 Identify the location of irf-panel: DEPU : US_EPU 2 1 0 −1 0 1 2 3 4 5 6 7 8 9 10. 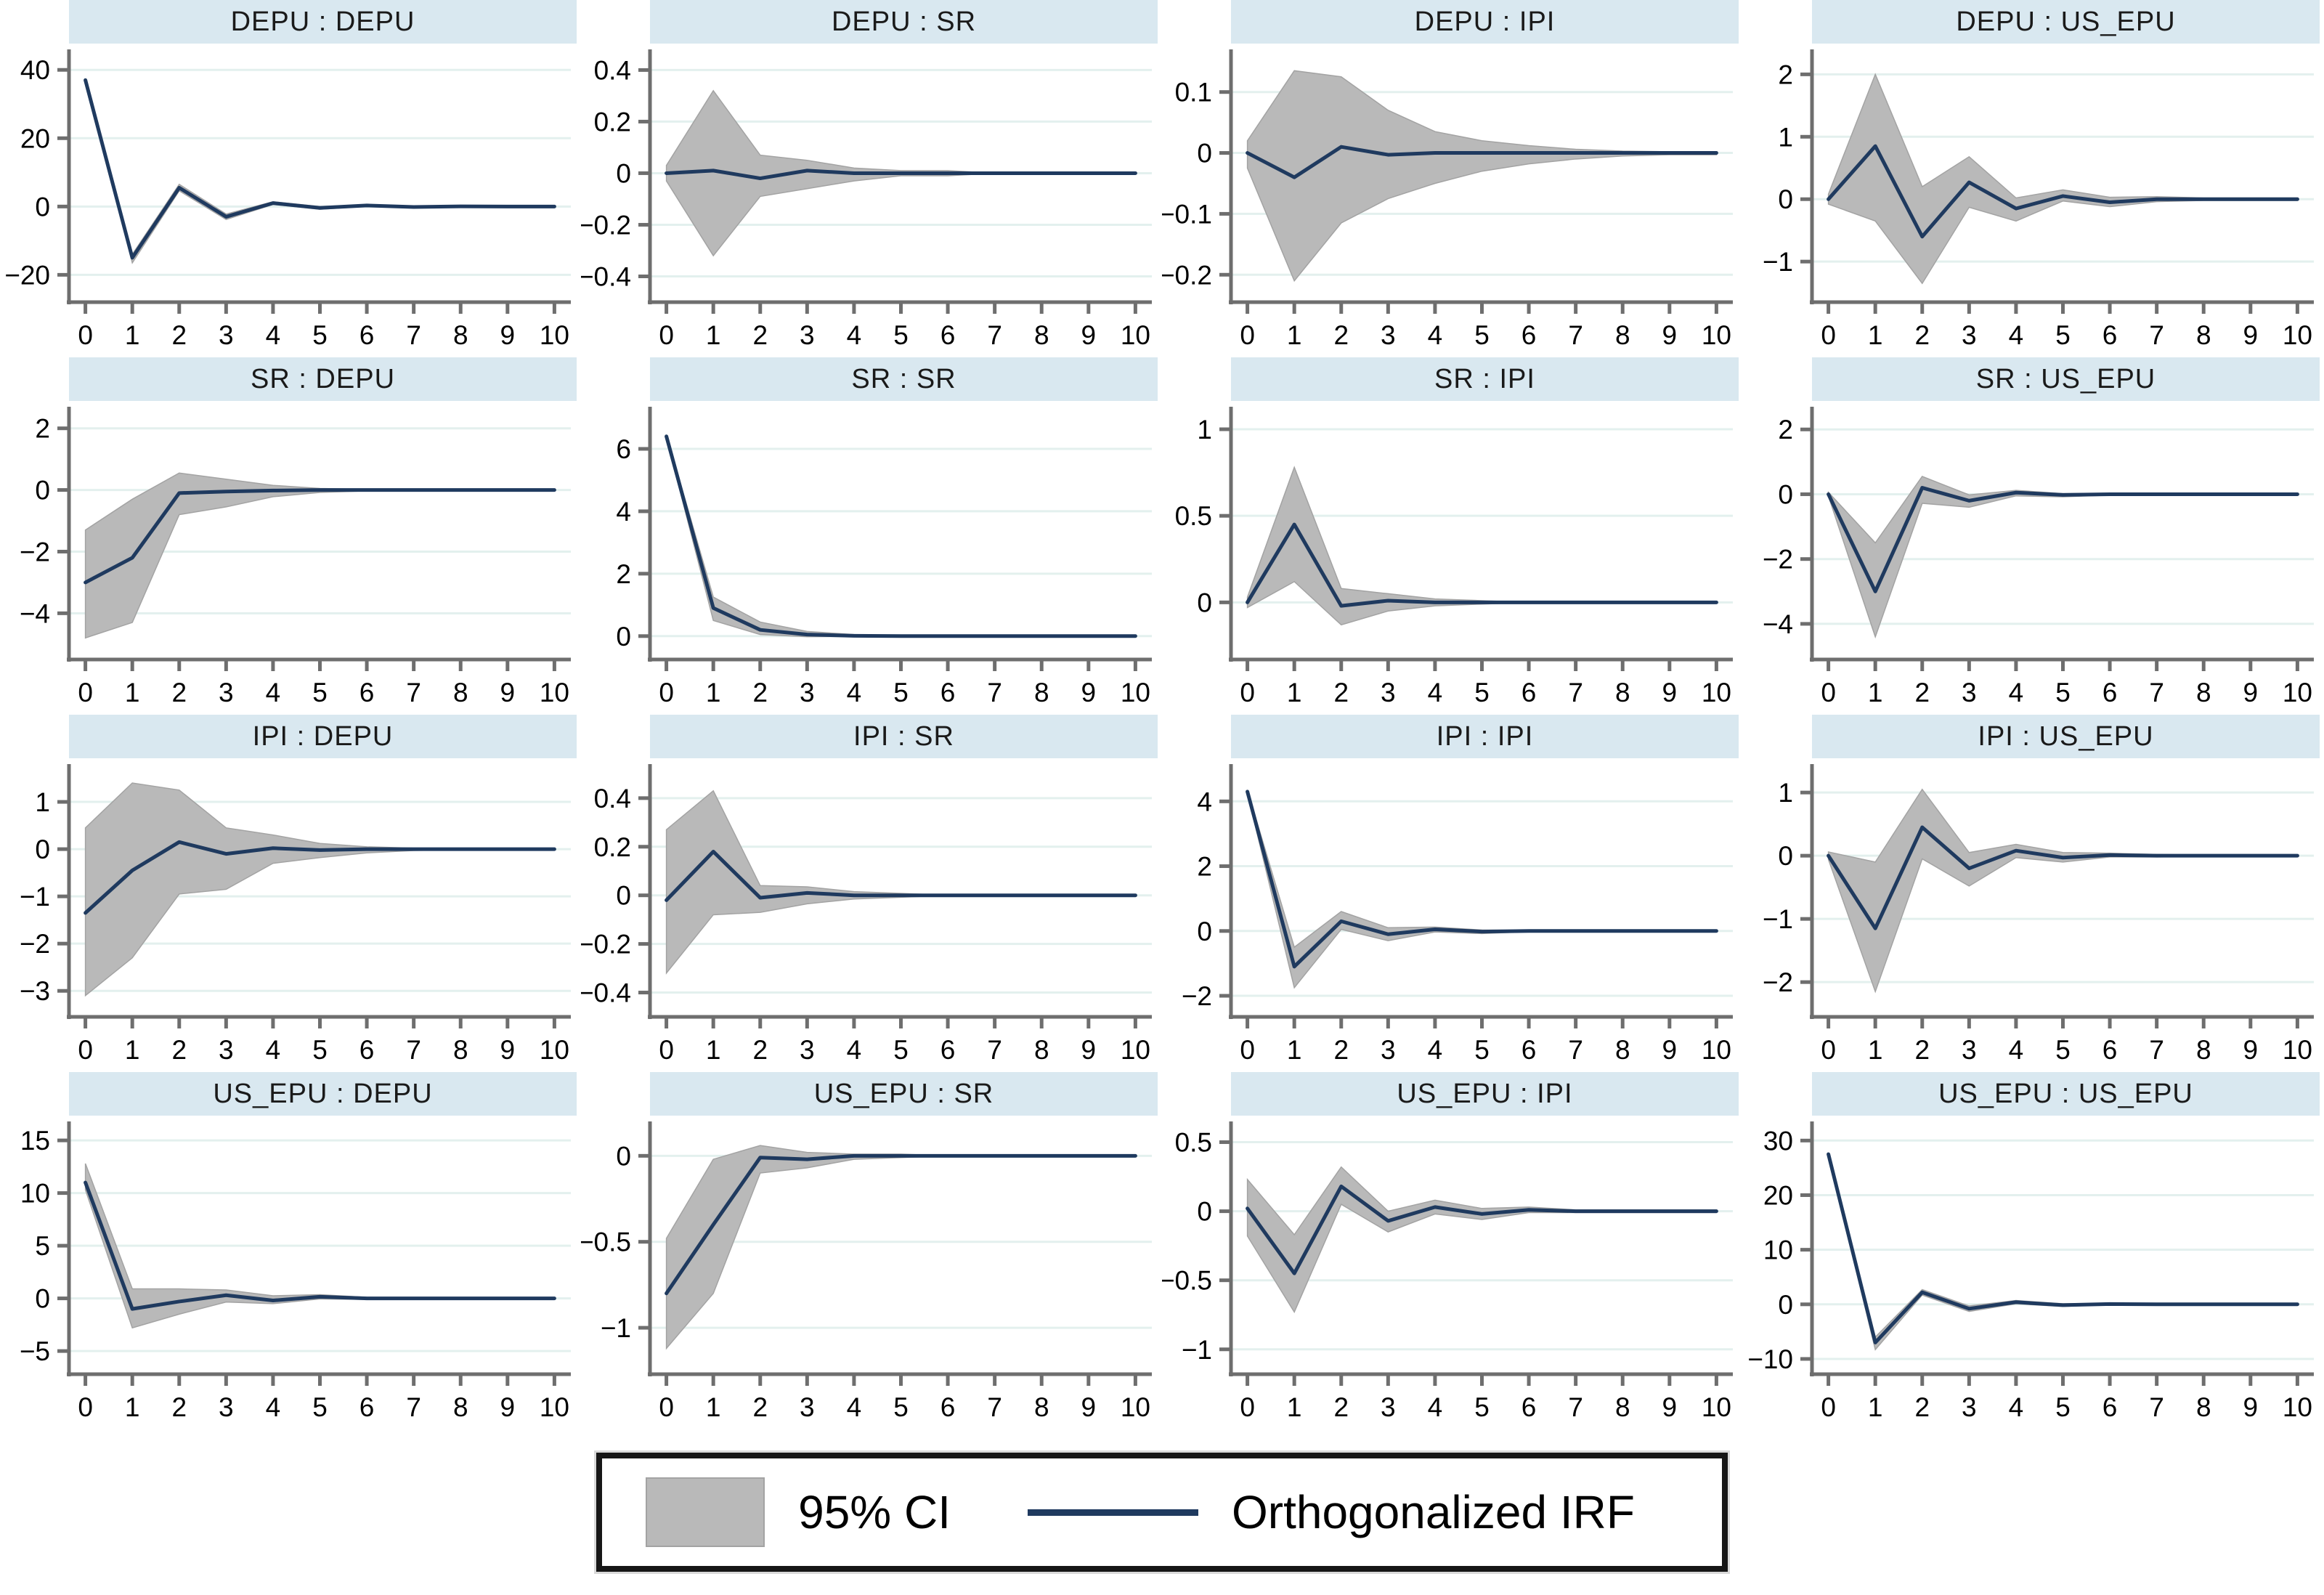
(2033, 178).